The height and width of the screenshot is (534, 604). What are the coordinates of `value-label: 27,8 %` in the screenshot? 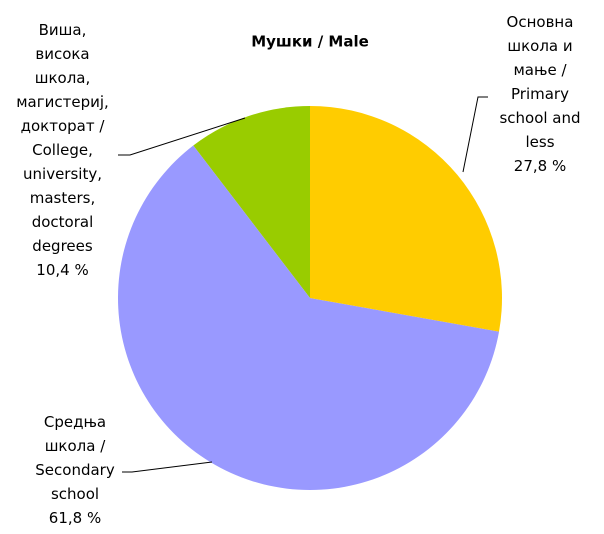 It's located at (540, 166).